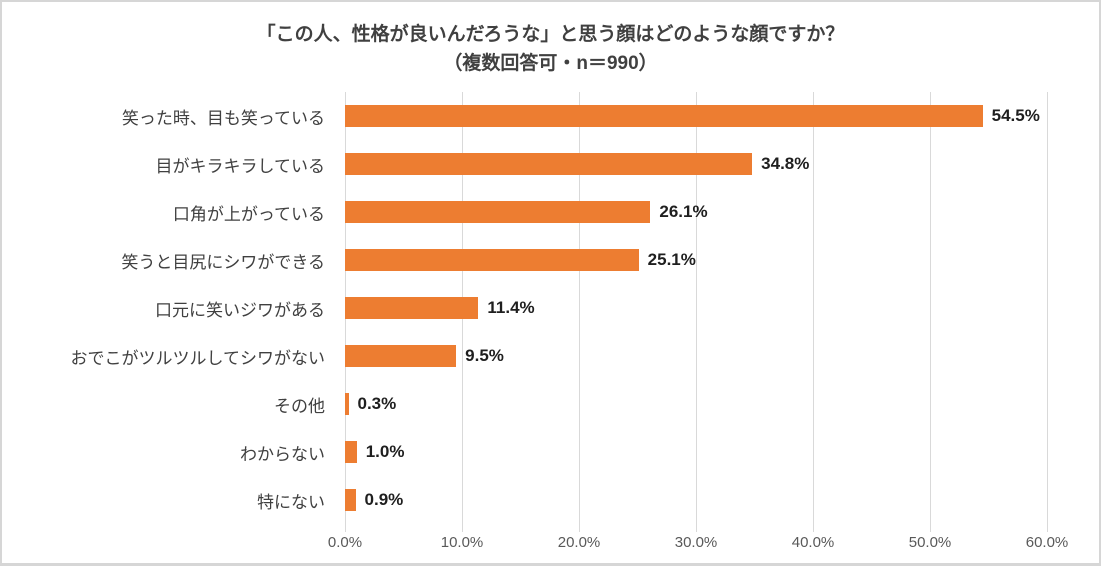  What do you see at coordinates (240, 310) in the screenshot?
I see `category-label: 口元に笑いジワがある` at bounding box center [240, 310].